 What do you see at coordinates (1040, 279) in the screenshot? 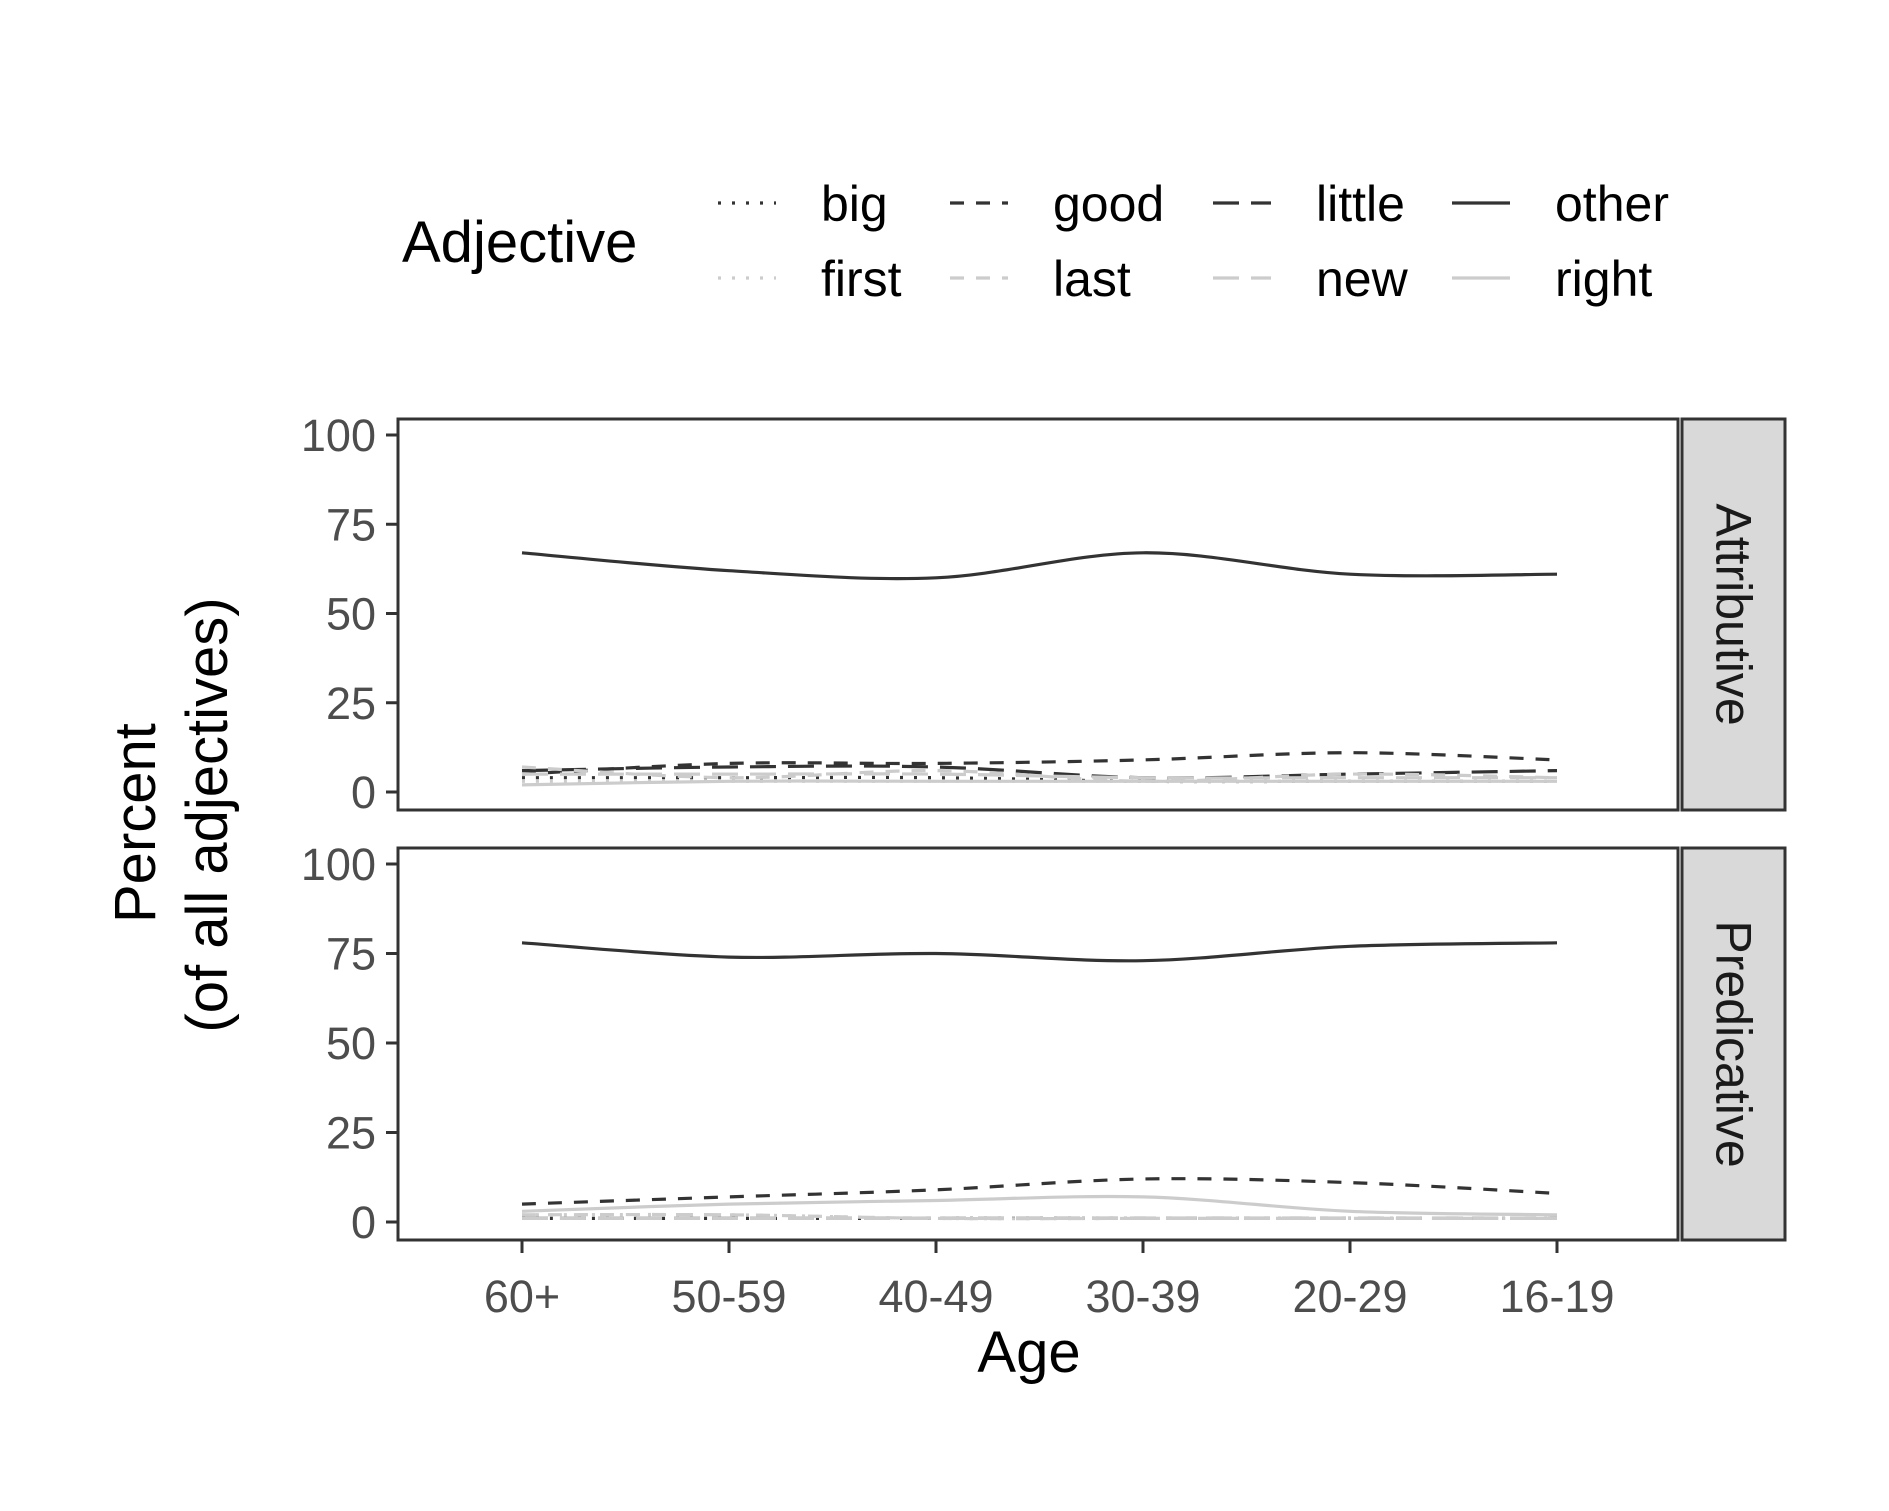
I see `legend-item-last: last` at bounding box center [1040, 279].